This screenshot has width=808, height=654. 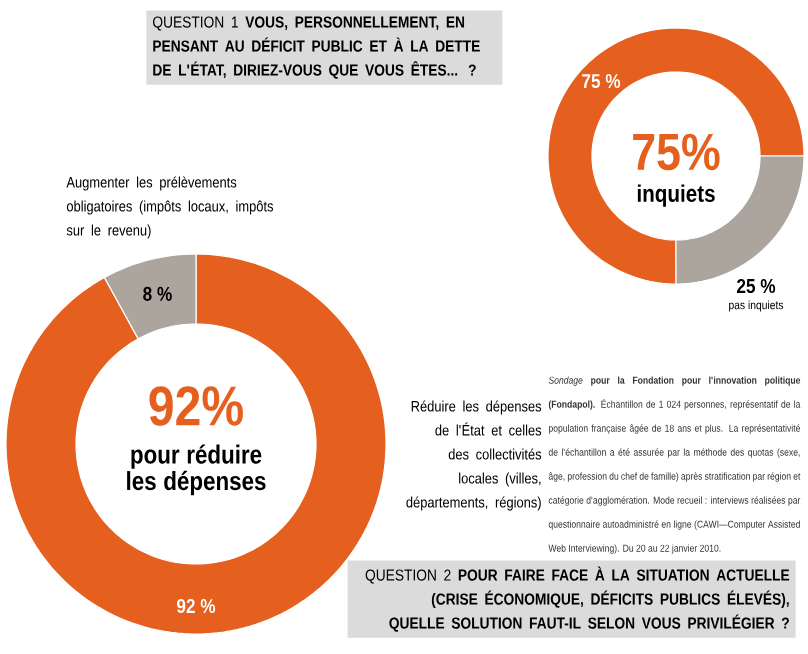 I want to click on data-label: 75 %, so click(x=601, y=81).